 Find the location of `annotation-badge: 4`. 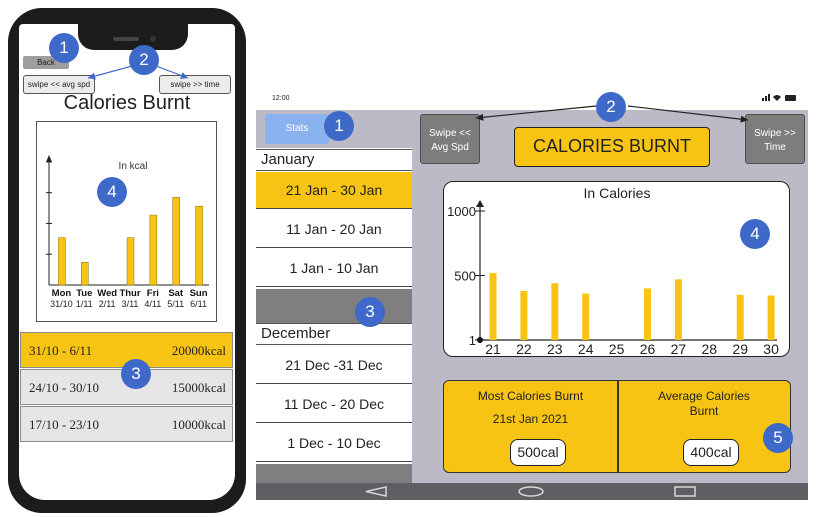

annotation-badge: 4 is located at coordinates (755, 234).